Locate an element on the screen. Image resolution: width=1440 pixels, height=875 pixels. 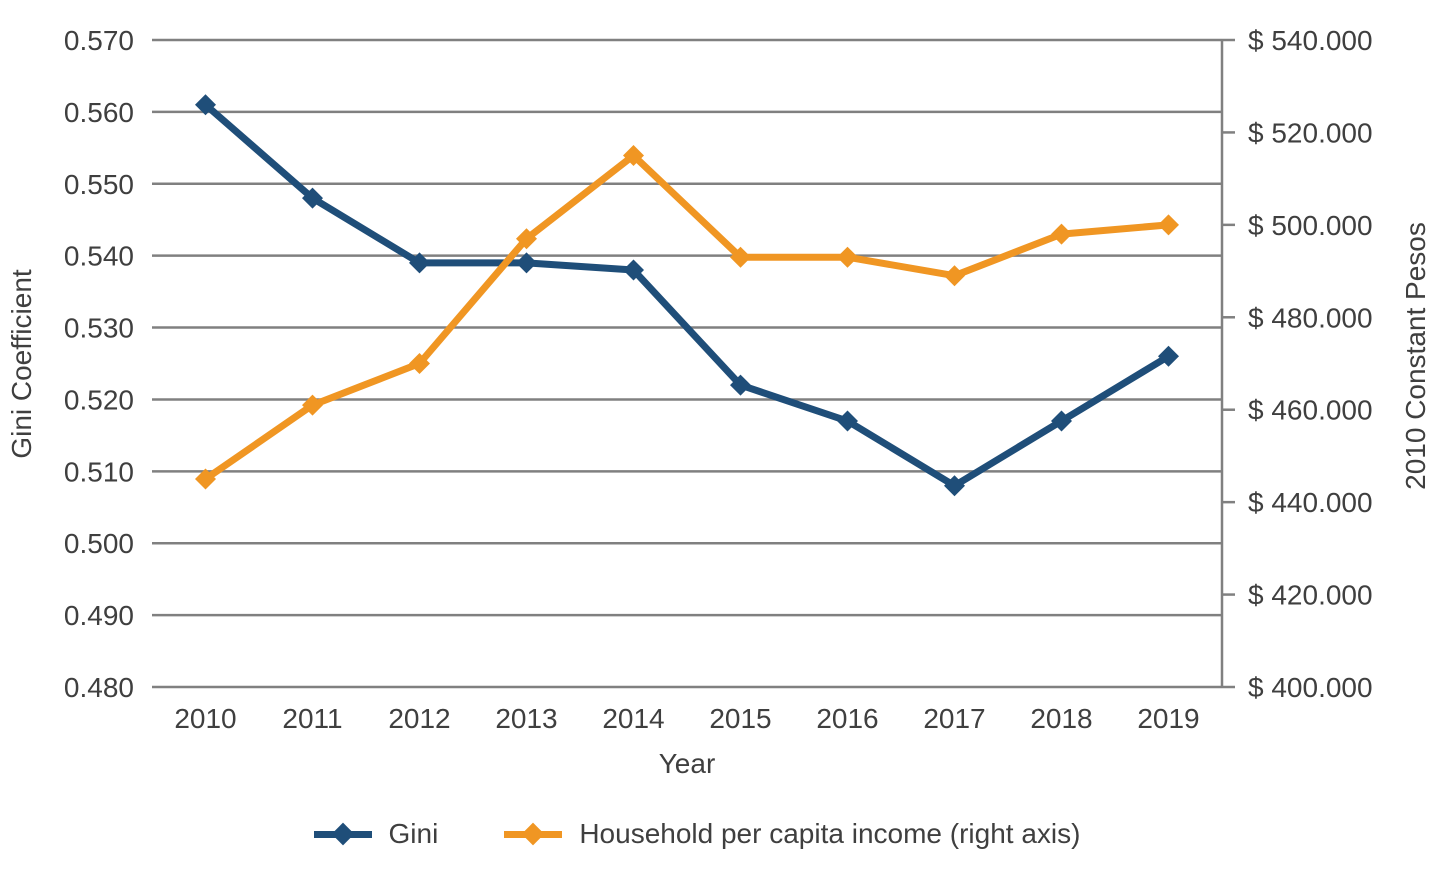
x-axis-tick-label: 2012 is located at coordinates (419, 718).